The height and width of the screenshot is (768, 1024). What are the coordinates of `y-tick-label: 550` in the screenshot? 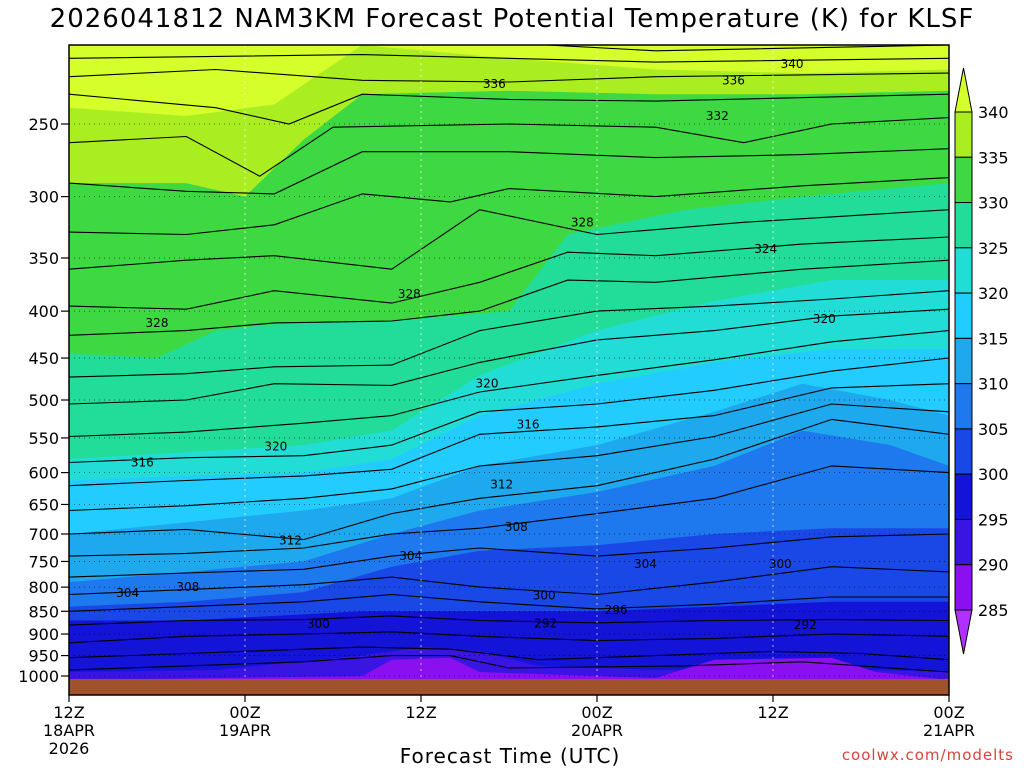 It's located at (43, 438).